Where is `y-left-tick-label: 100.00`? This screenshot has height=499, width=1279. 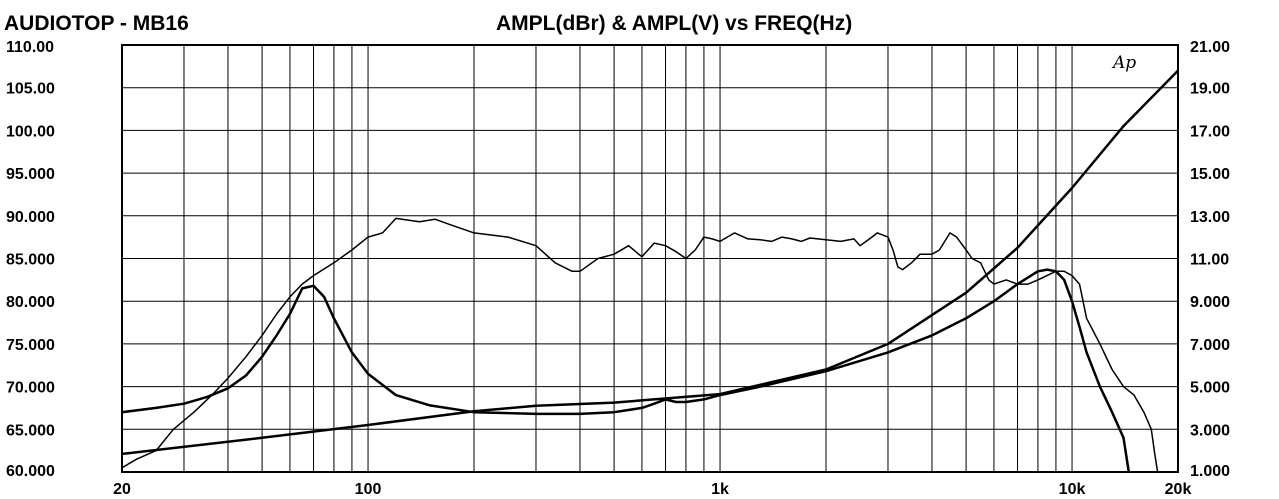
y-left-tick-label: 100.00 is located at coordinates (30, 131).